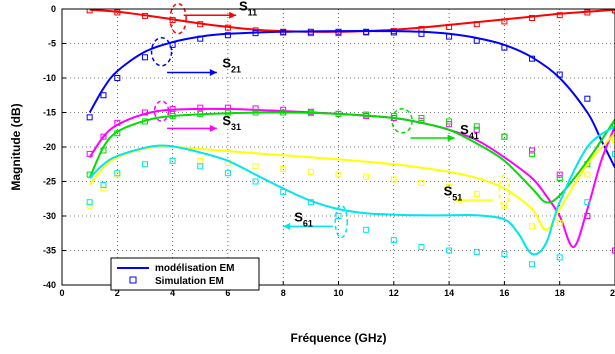  Describe the element at coordinates (213, 128) in the screenshot. I see `annotation-arrowhead-s31` at that location.